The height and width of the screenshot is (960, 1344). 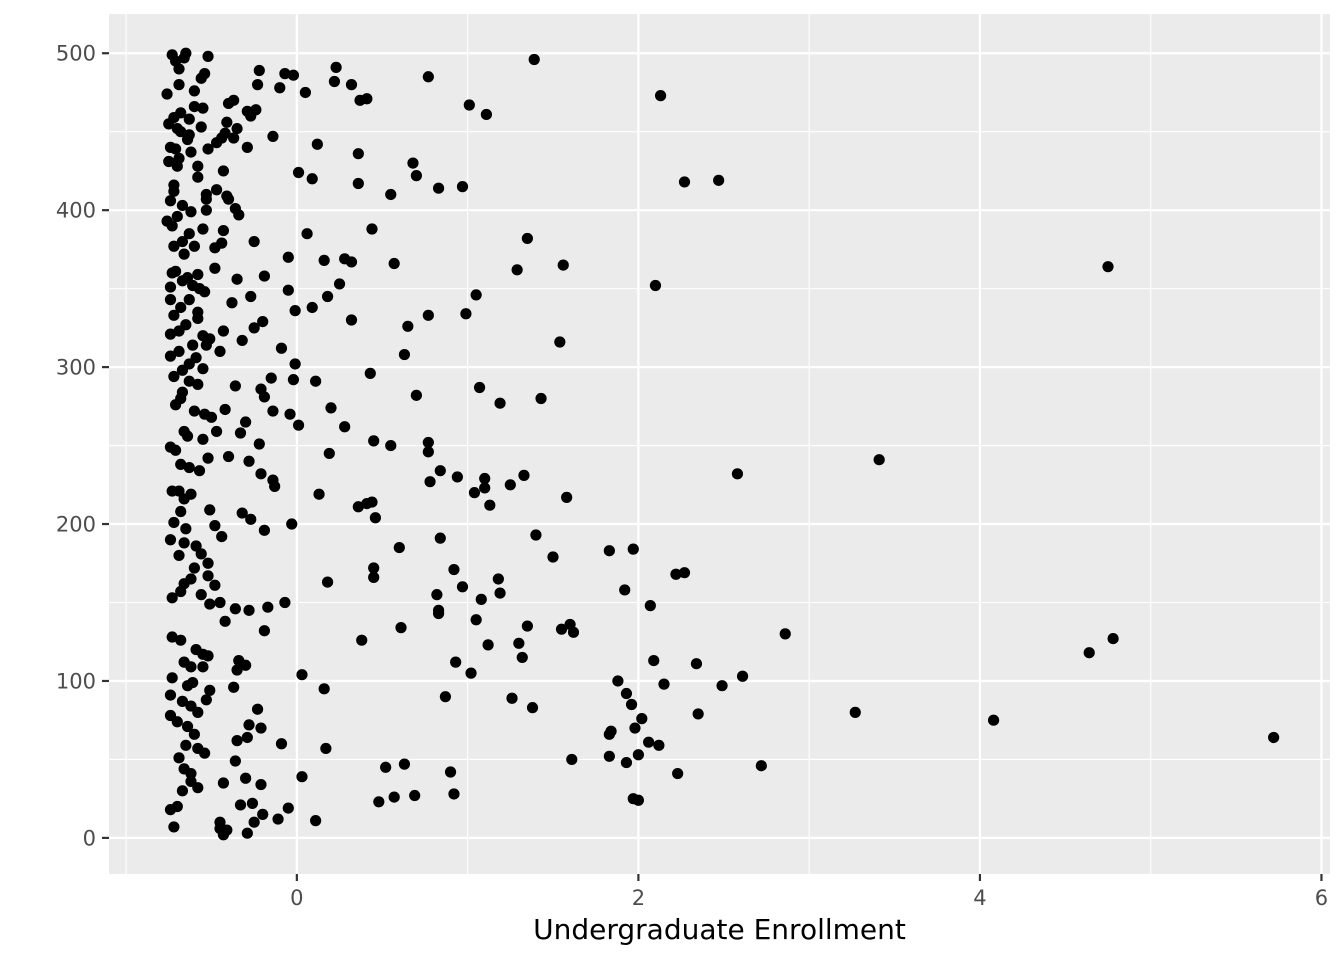 I want to click on y-tick-label: 500, so click(x=76, y=54).